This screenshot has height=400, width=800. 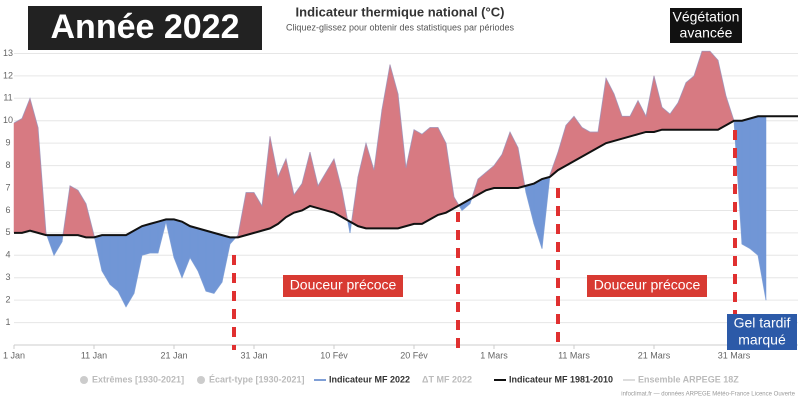 I want to click on y-tick-label: 9, so click(x=7, y=143).